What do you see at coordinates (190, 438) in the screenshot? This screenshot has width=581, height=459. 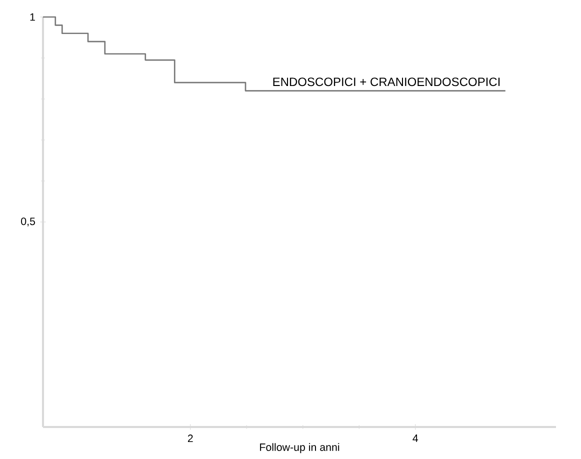 I see `x-tick-label: 2` at bounding box center [190, 438].